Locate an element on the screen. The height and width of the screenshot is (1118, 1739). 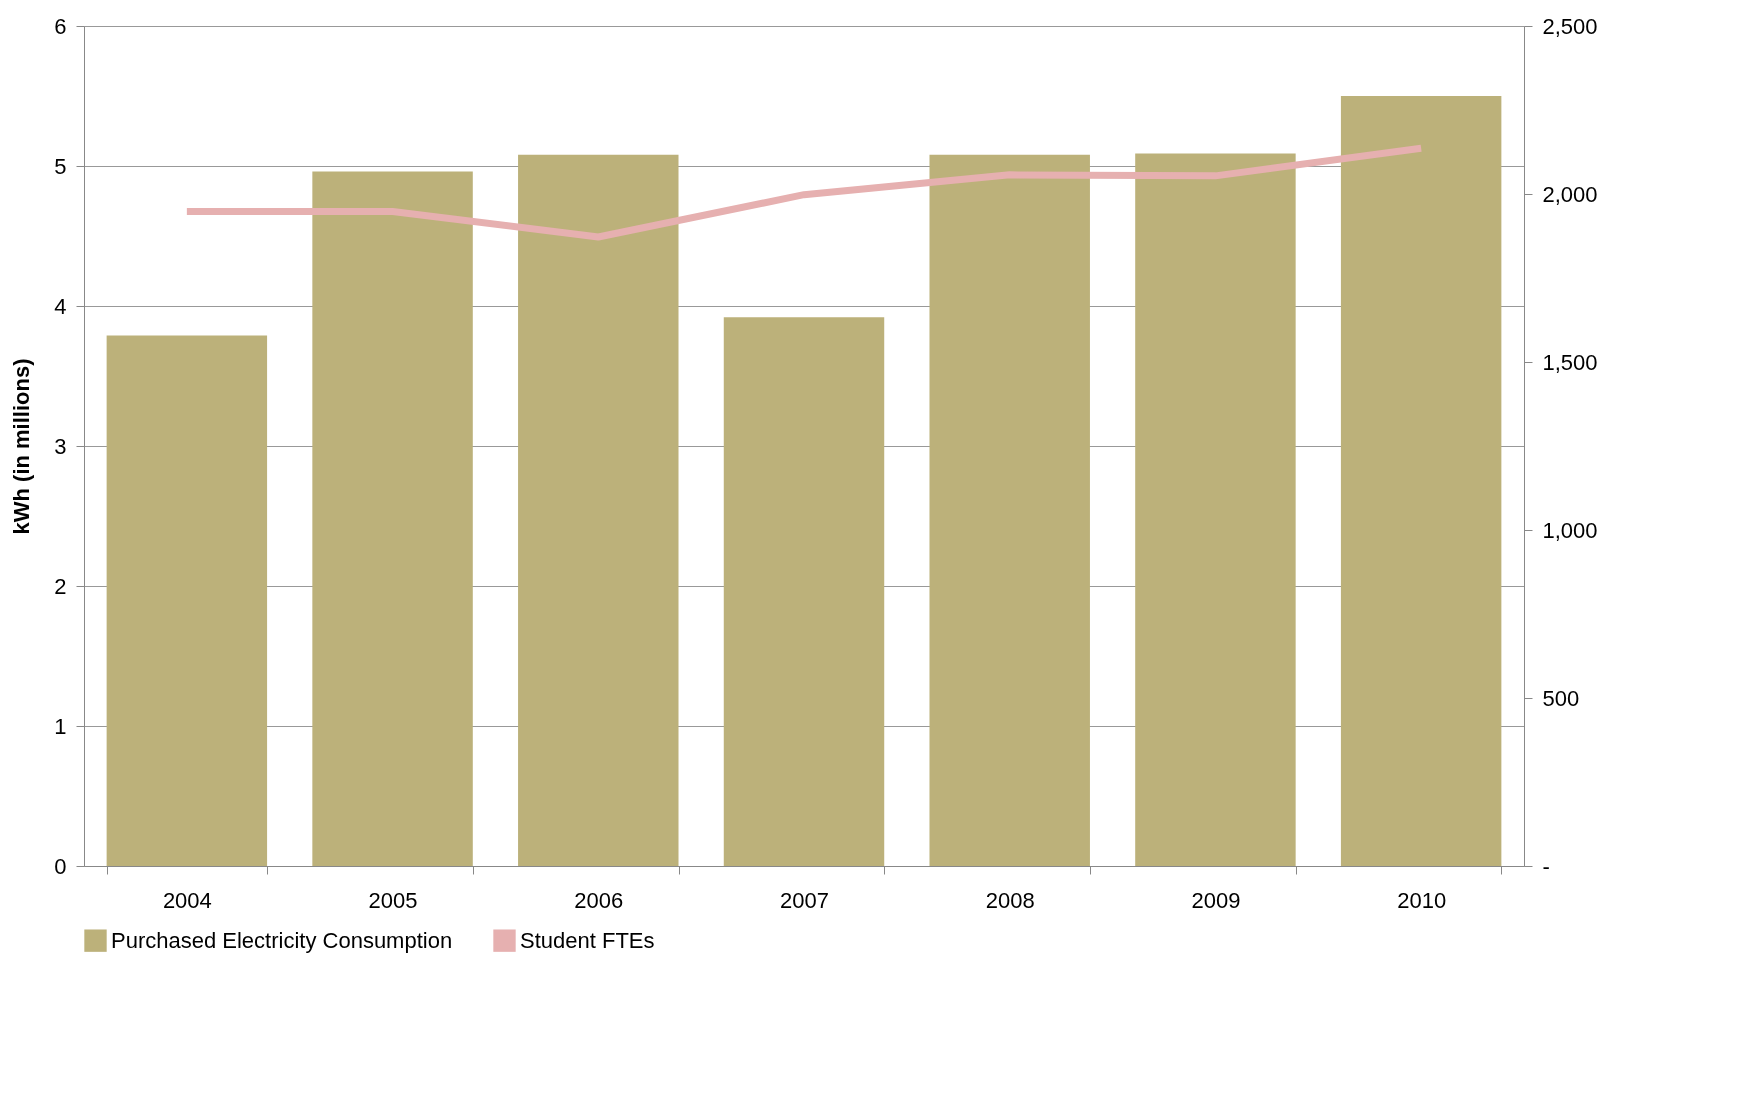
y-axis-title: kWh (in millions) is located at coordinates (22, 446).